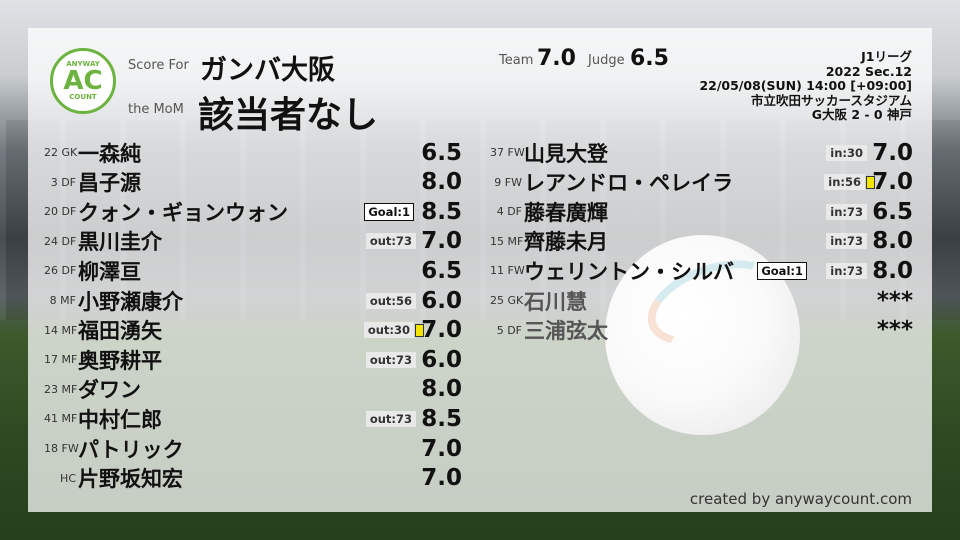  I want to click on datetime: 22/05/08(SUN) 14:00 [+09:00], so click(805, 85).